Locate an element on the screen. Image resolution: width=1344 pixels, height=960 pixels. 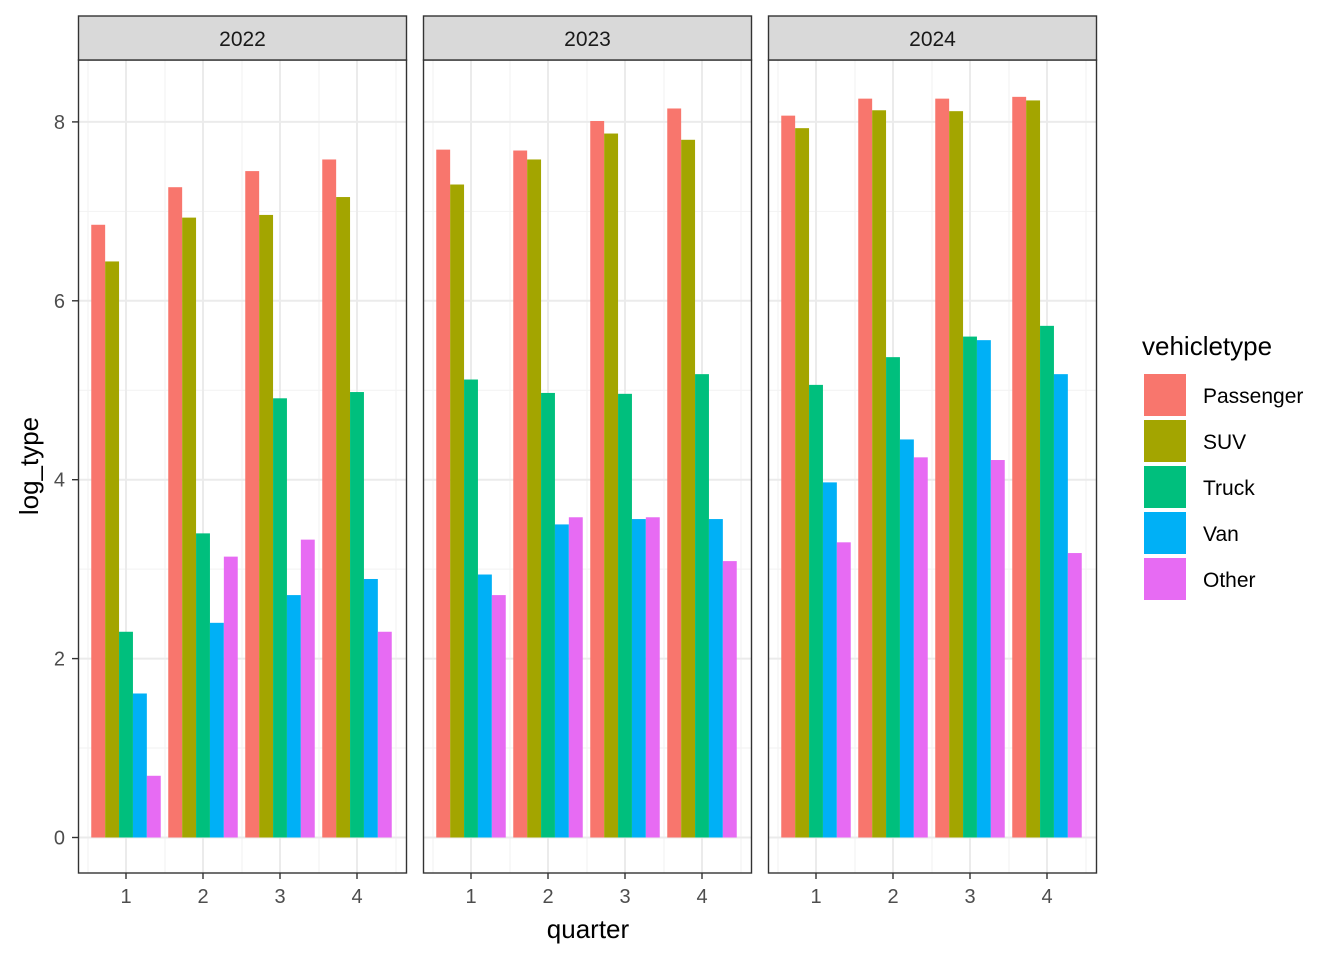
bar-2024-q3-other is located at coordinates (997, 649).